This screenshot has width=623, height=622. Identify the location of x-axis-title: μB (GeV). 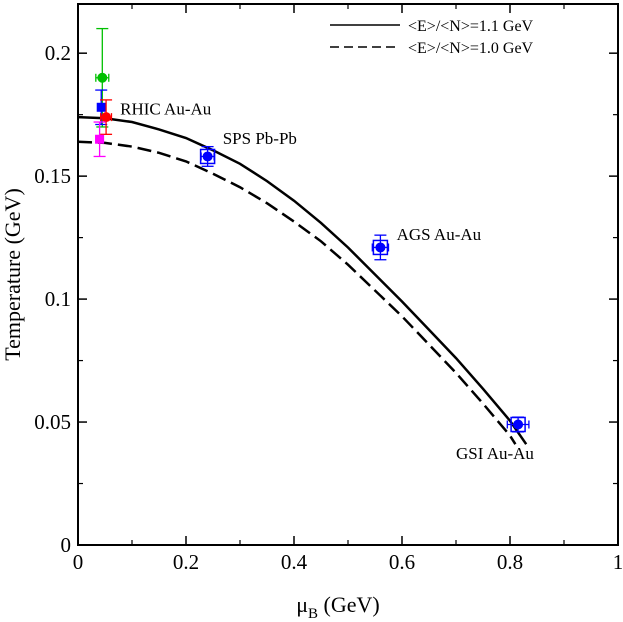
(338, 607).